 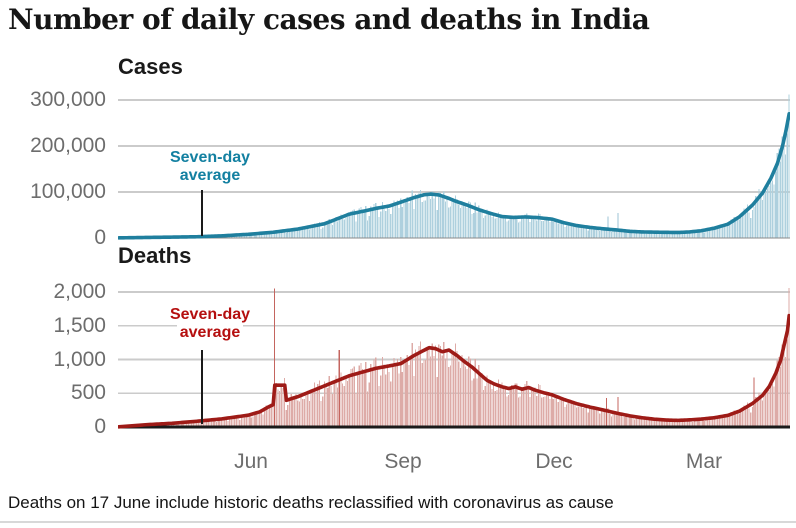 What do you see at coordinates (202, 213) in the screenshot?
I see `cases-annotation-pointer-line` at bounding box center [202, 213].